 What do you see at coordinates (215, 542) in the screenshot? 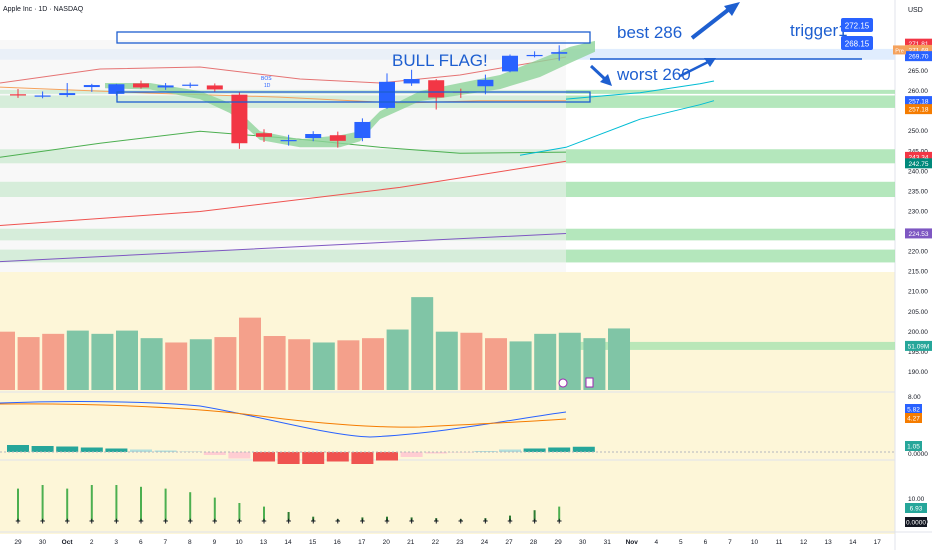
I see `x-tick-label: 9` at bounding box center [215, 542].